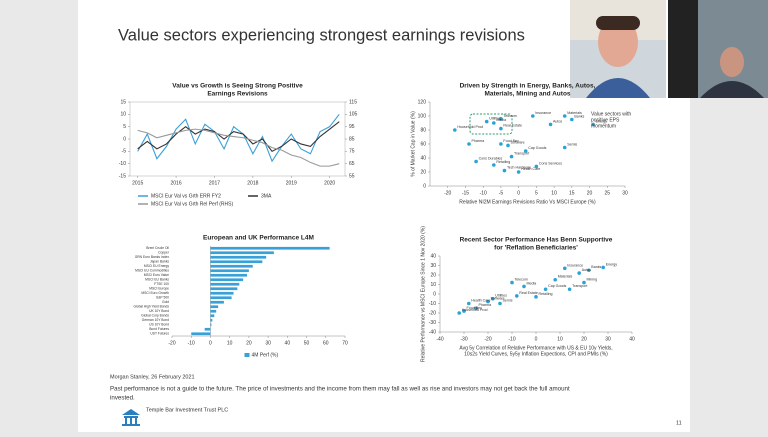 This screenshot has width=768, height=437. What do you see at coordinates (718, 49) in the screenshot?
I see `video-tile` at bounding box center [718, 49].